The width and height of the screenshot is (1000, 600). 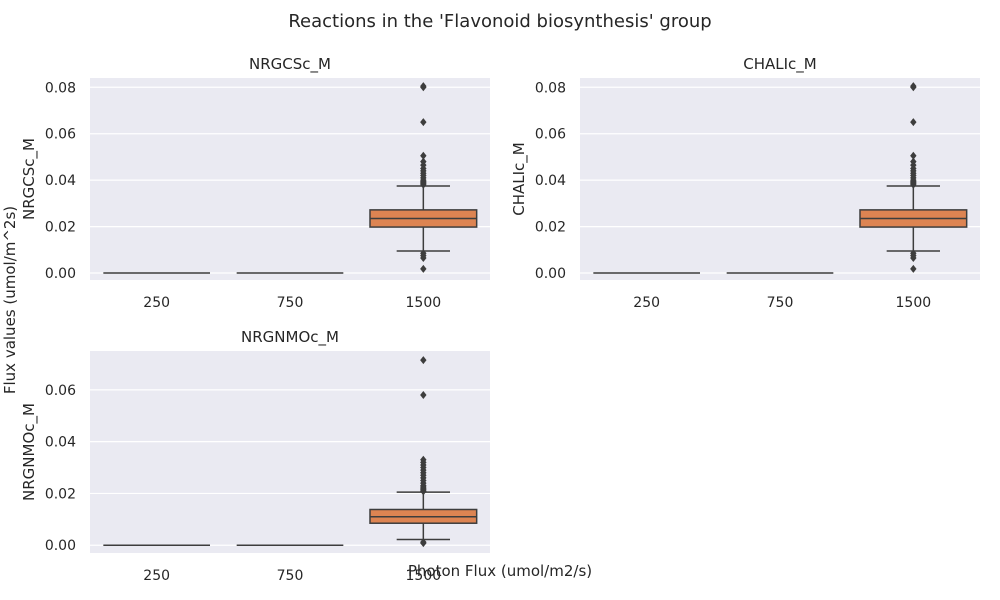 I want to click on subplot-ylabel: NRGNMOc_M, so click(x=29, y=452).